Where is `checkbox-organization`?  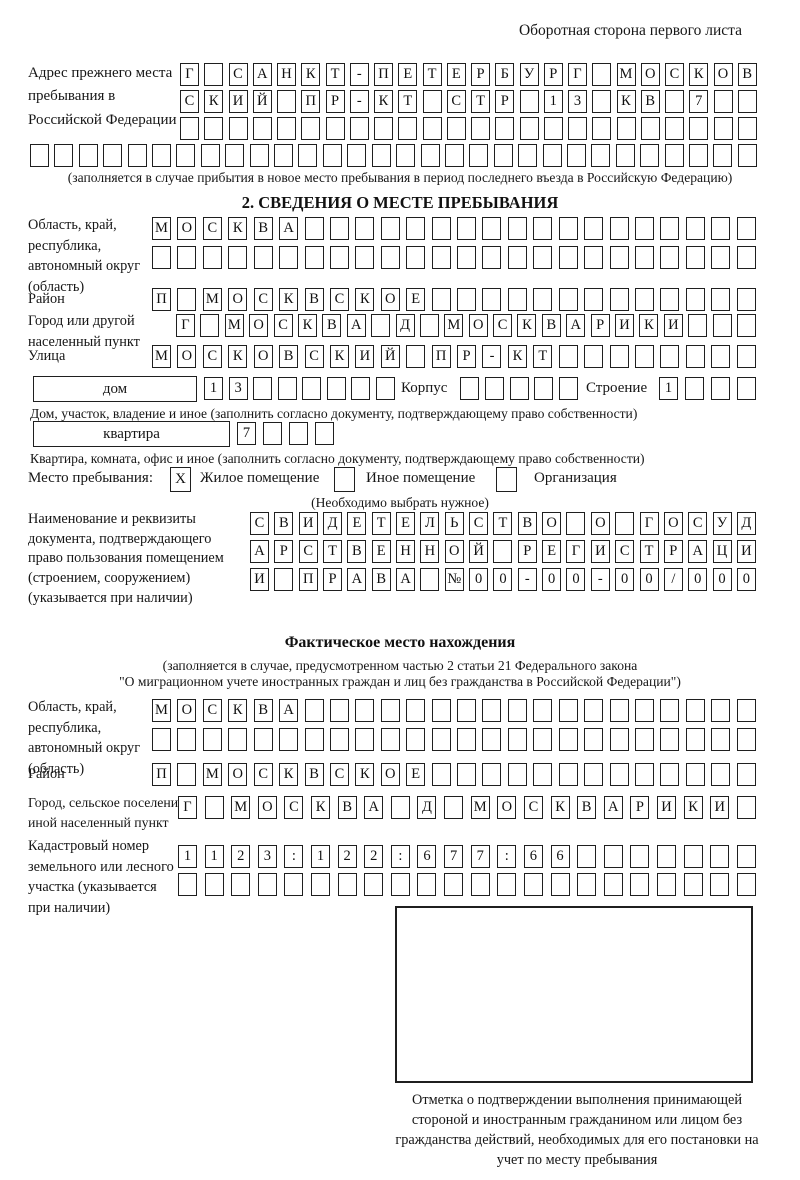 checkbox-organization is located at coordinates (506, 479).